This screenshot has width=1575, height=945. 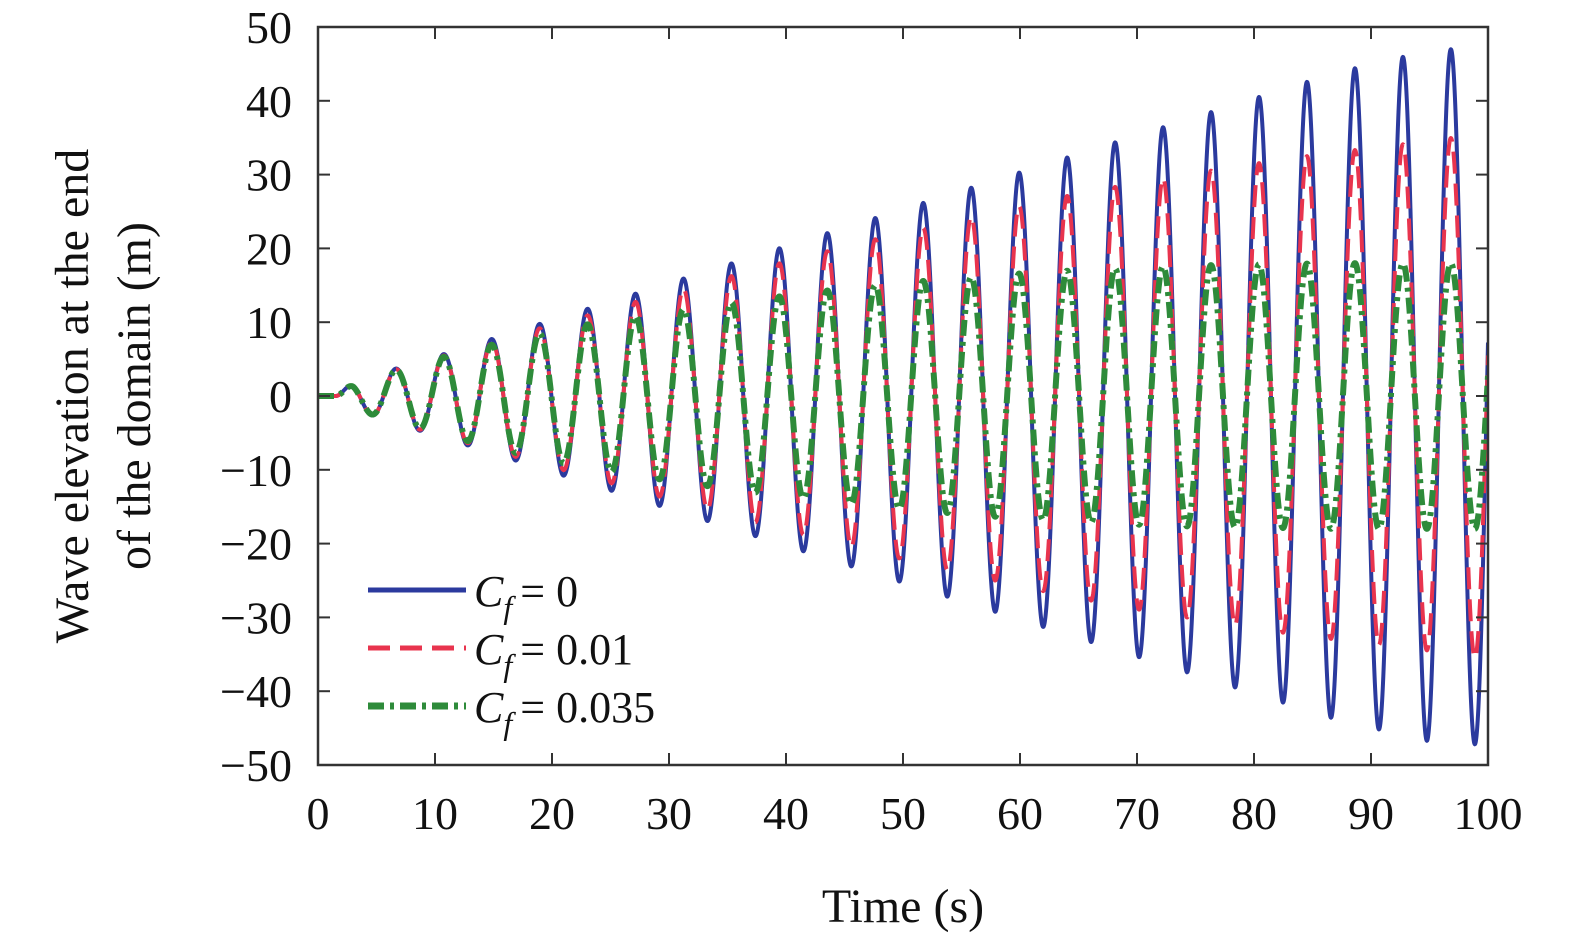 I want to click on x-tick-label: 30, so click(x=669, y=813).